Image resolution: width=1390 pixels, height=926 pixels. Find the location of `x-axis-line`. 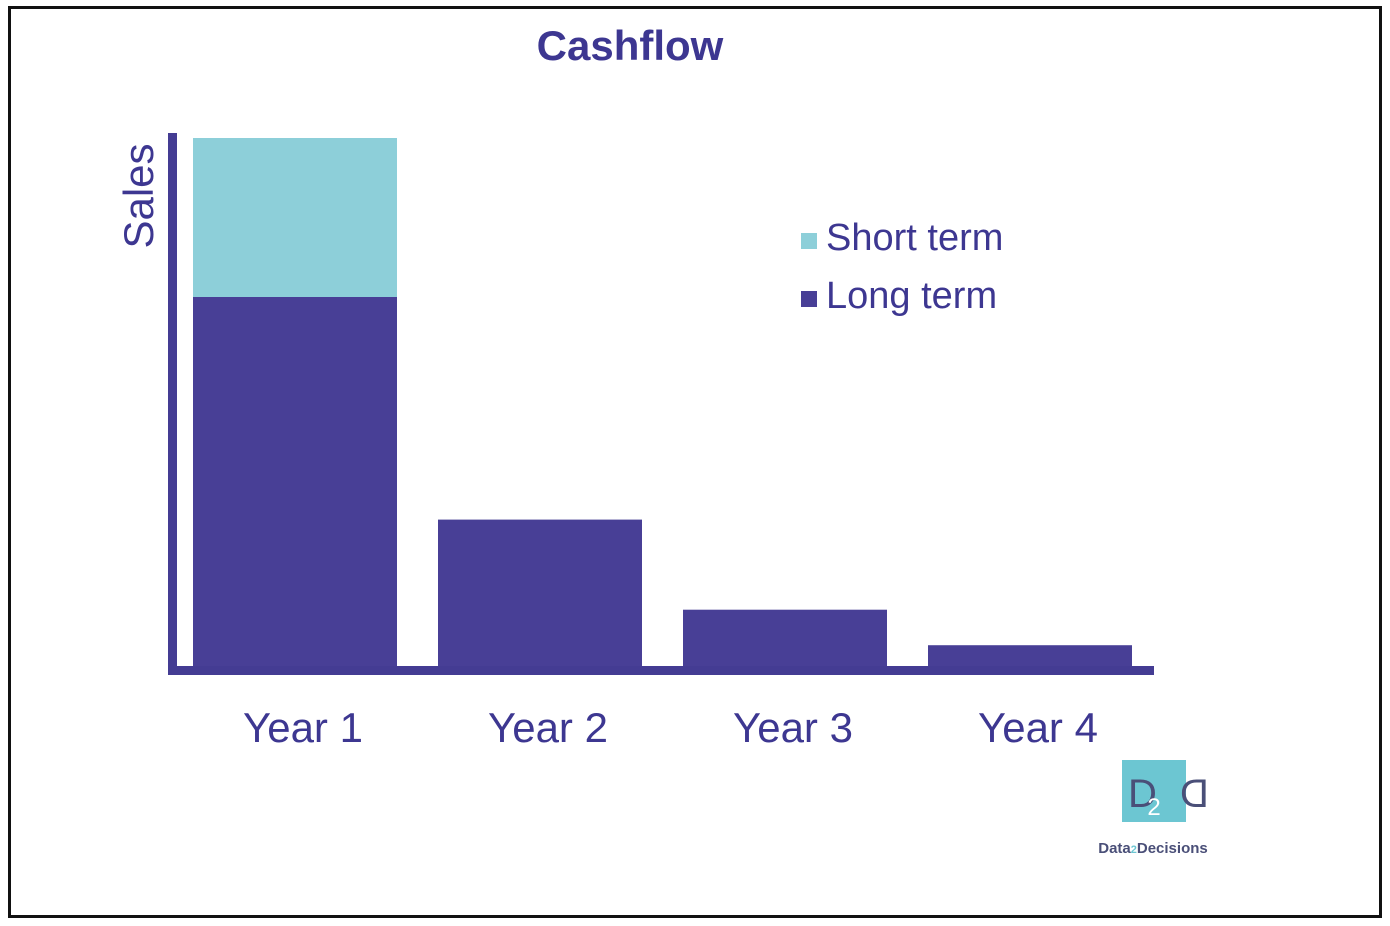

x-axis-line is located at coordinates (661, 670).